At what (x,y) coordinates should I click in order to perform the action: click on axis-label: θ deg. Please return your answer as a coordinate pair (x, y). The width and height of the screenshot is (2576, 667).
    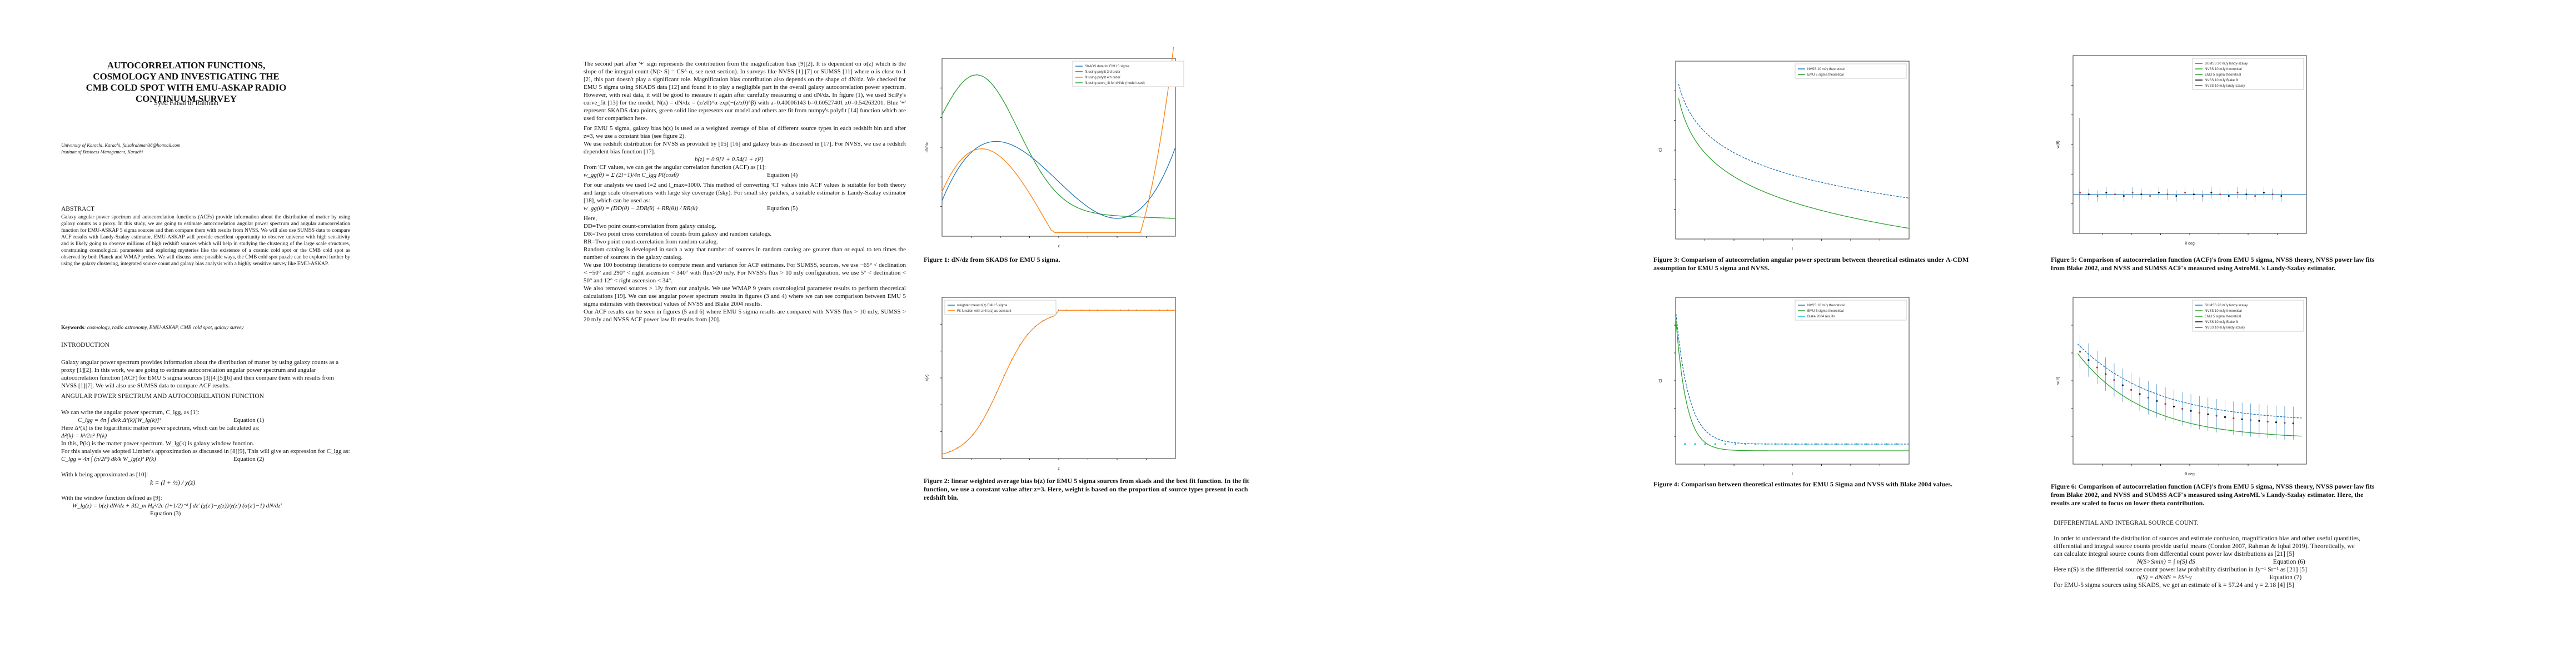
    Looking at the image, I should click on (2190, 244).